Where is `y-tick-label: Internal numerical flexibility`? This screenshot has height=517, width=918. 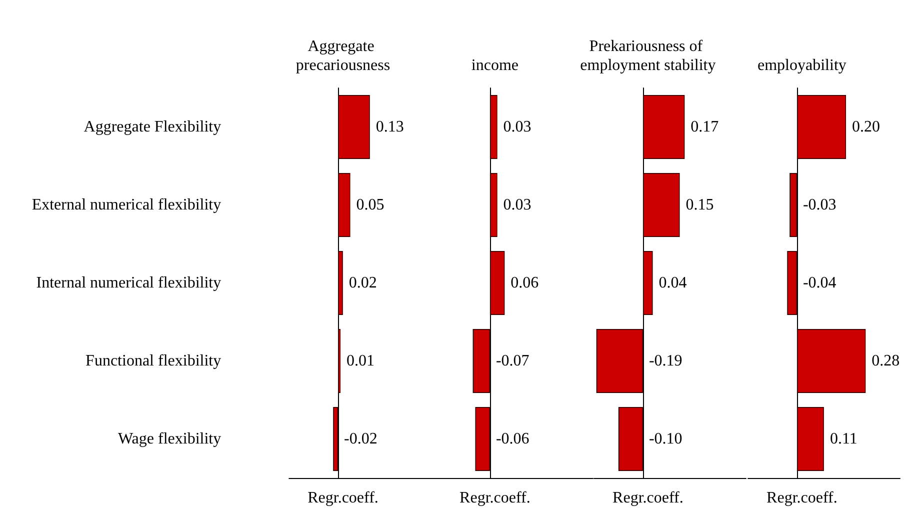
y-tick-label: Internal numerical flexibility is located at coordinates (129, 283).